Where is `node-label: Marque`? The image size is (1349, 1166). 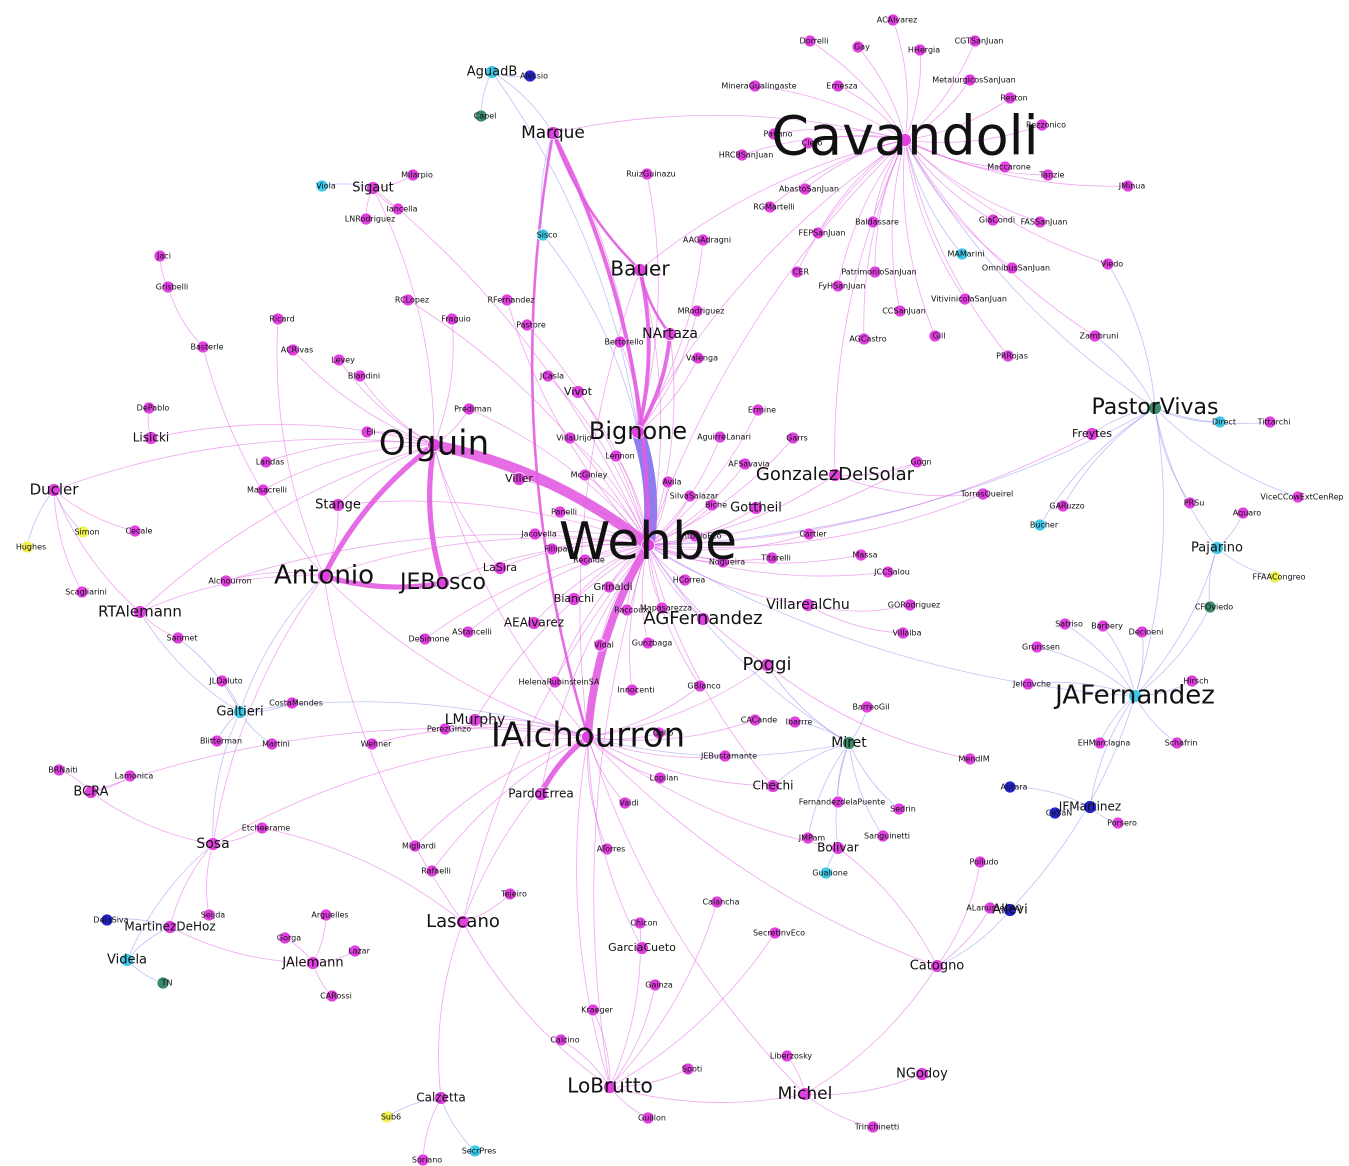
node-label: Marque is located at coordinates (553, 133).